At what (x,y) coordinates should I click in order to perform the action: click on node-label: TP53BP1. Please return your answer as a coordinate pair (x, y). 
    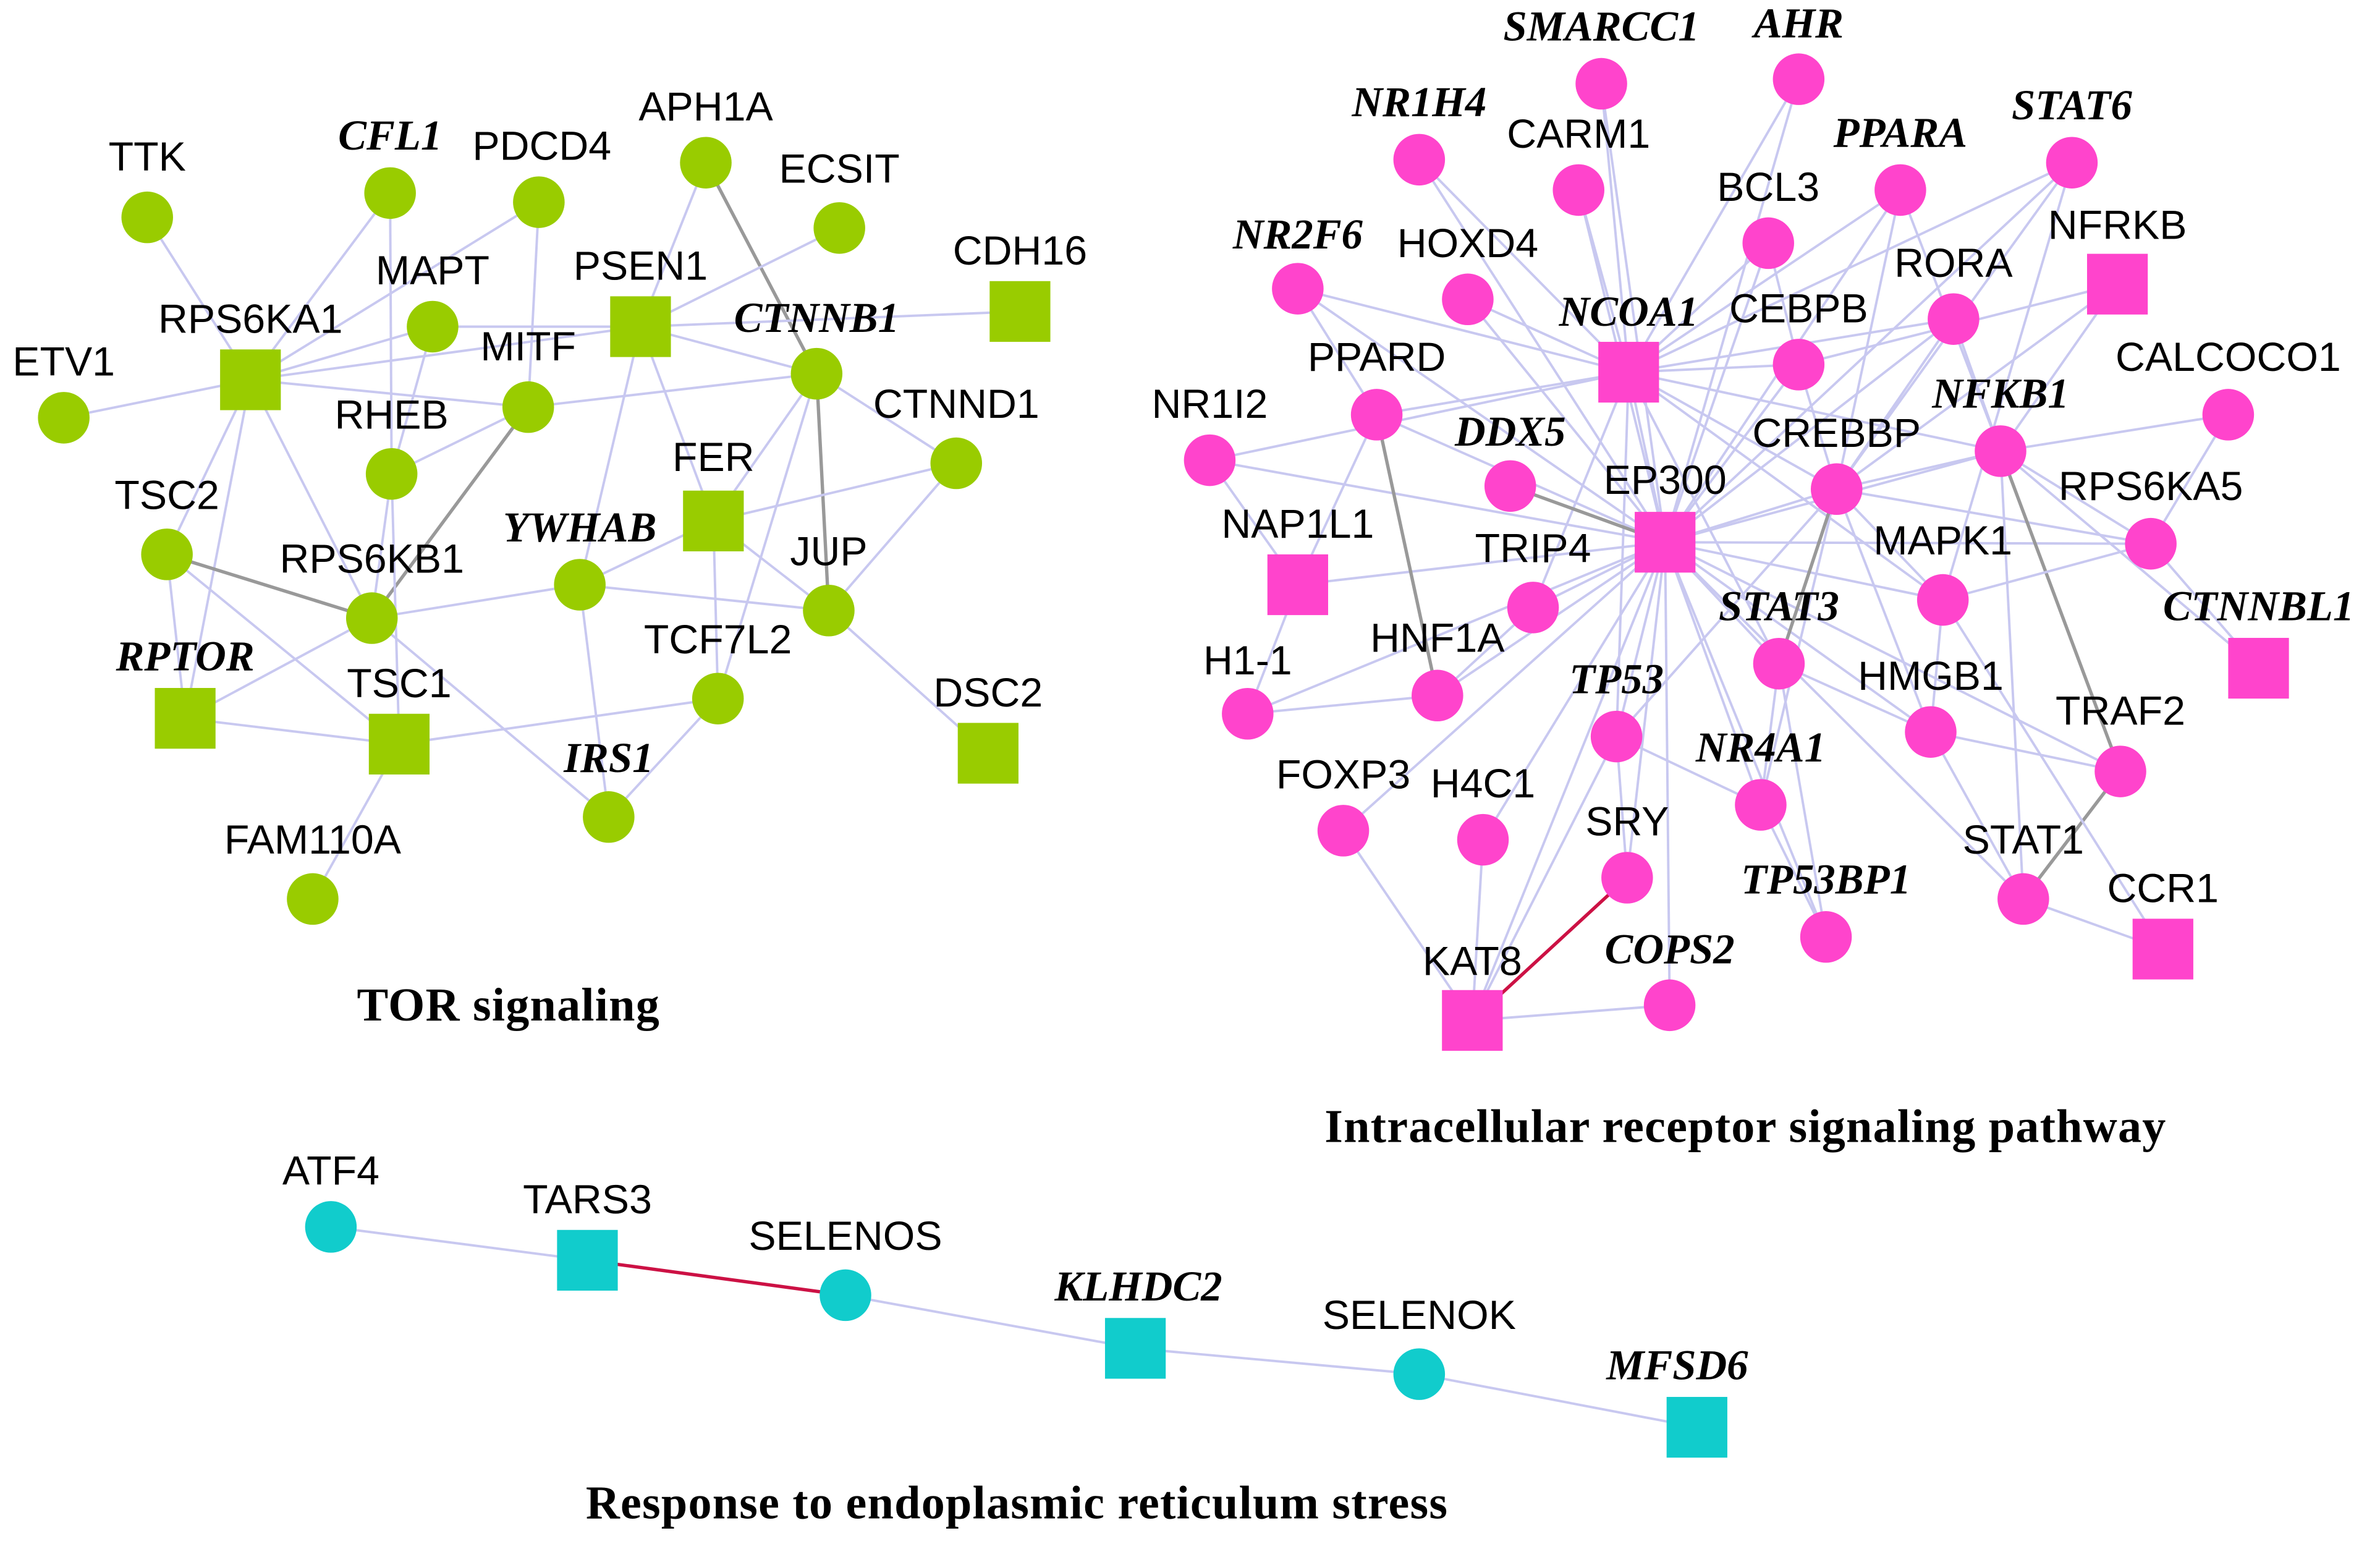
    Looking at the image, I should click on (1826, 880).